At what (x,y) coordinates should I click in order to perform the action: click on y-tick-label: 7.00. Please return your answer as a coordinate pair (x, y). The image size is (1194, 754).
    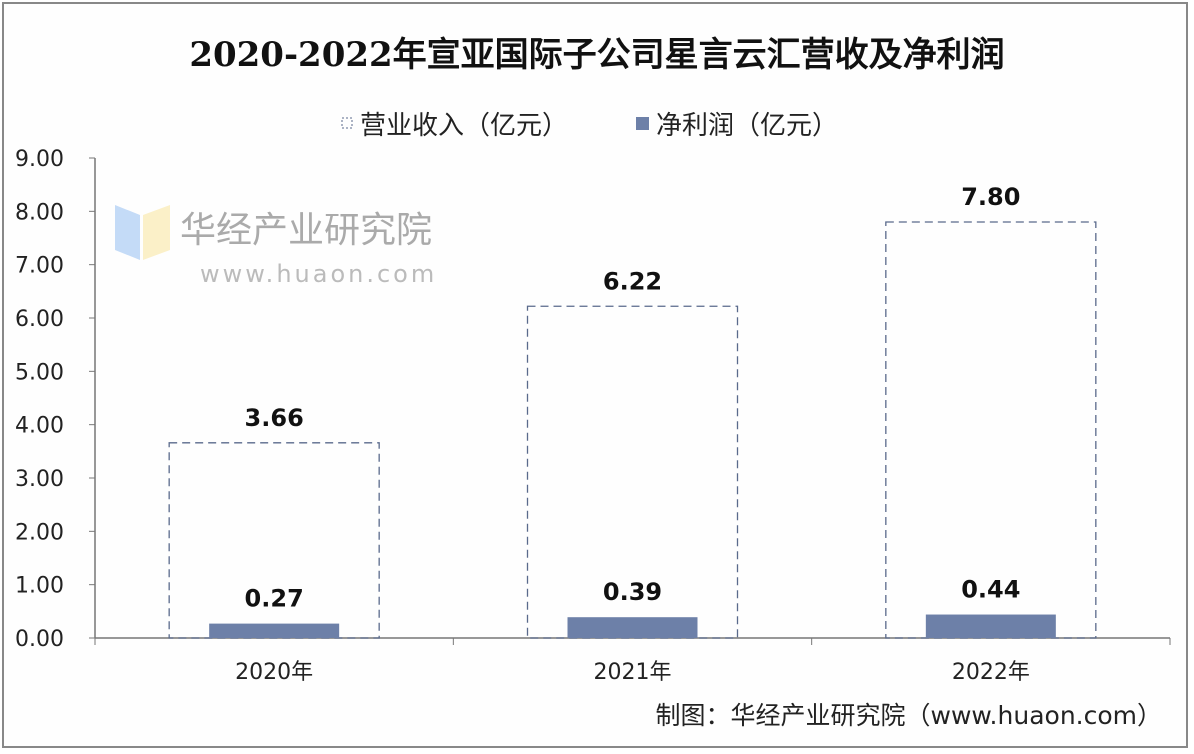
    Looking at the image, I should click on (39, 266).